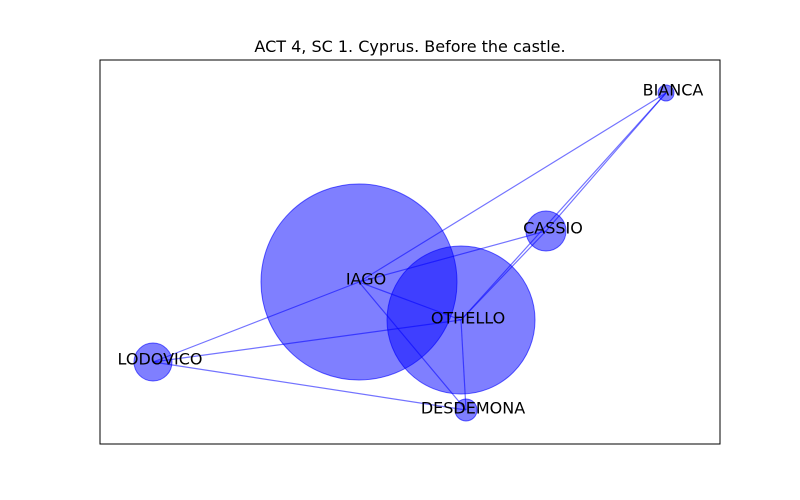 The height and width of the screenshot is (500, 800). What do you see at coordinates (409, 46) in the screenshot?
I see `chart-title: ACT 4, SC 1. Cyprus. Before the castle.` at bounding box center [409, 46].